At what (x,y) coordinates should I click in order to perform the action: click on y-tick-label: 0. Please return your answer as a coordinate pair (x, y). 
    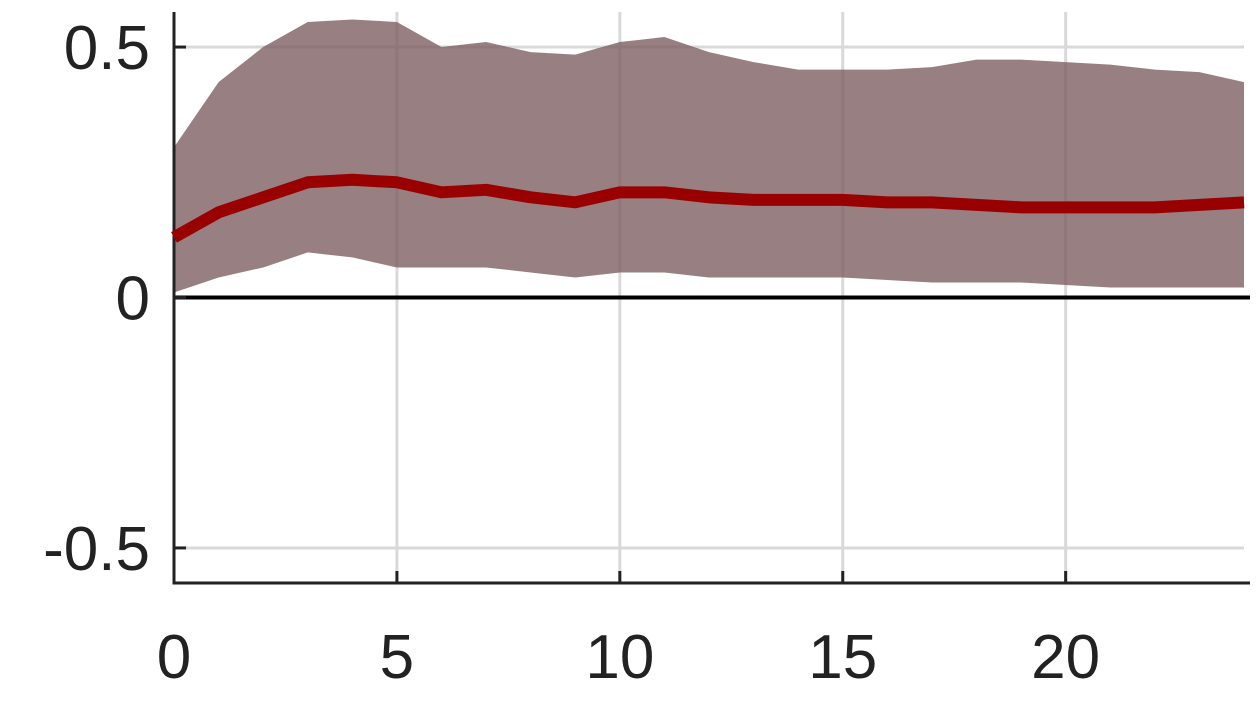
    Looking at the image, I should click on (133, 299).